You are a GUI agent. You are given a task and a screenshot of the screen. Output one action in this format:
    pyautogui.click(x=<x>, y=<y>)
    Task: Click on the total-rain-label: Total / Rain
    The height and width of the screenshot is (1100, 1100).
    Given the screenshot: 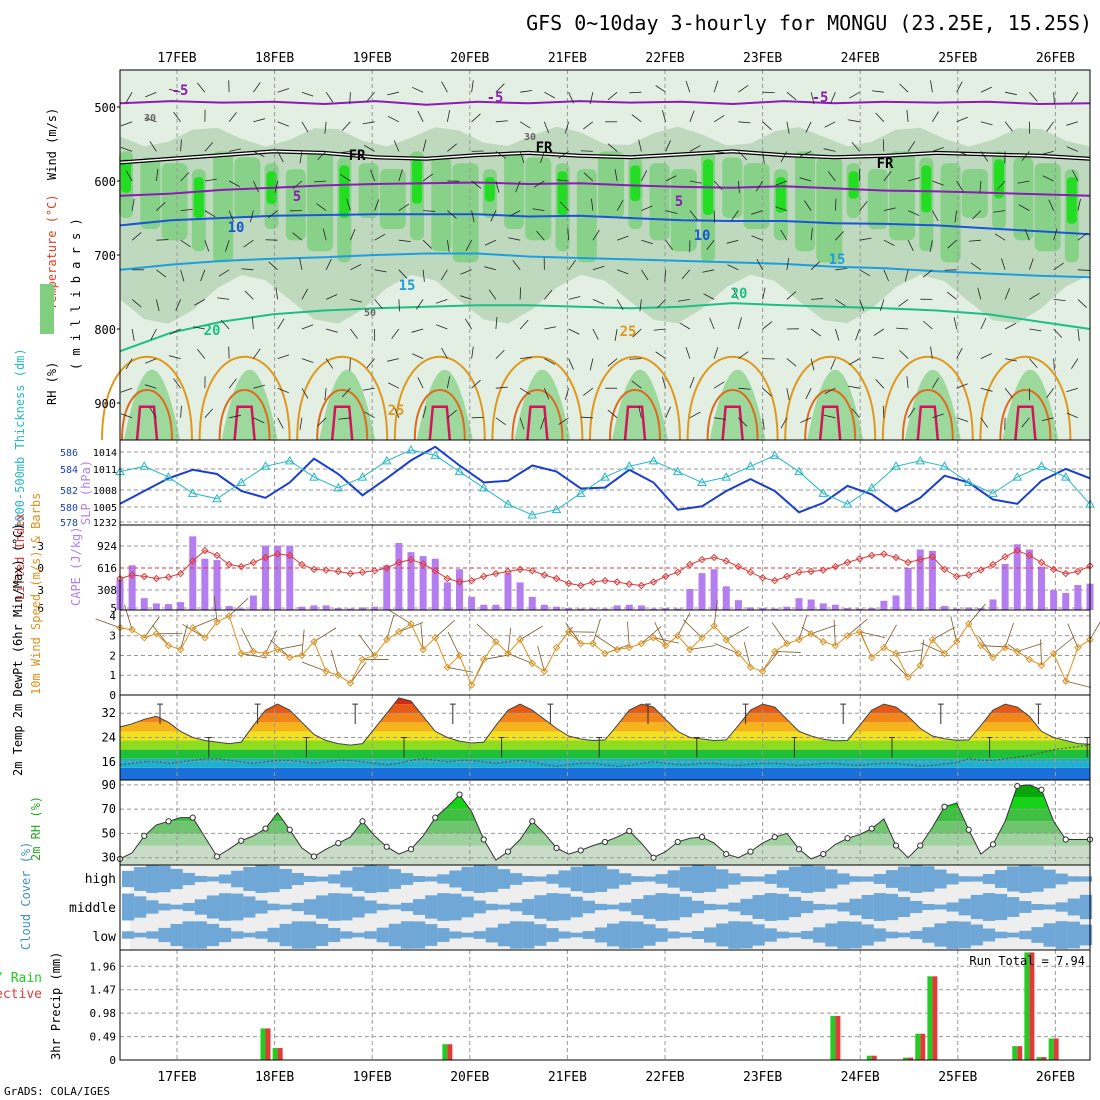 What is the action you would take?
    pyautogui.click(x=21, y=978)
    